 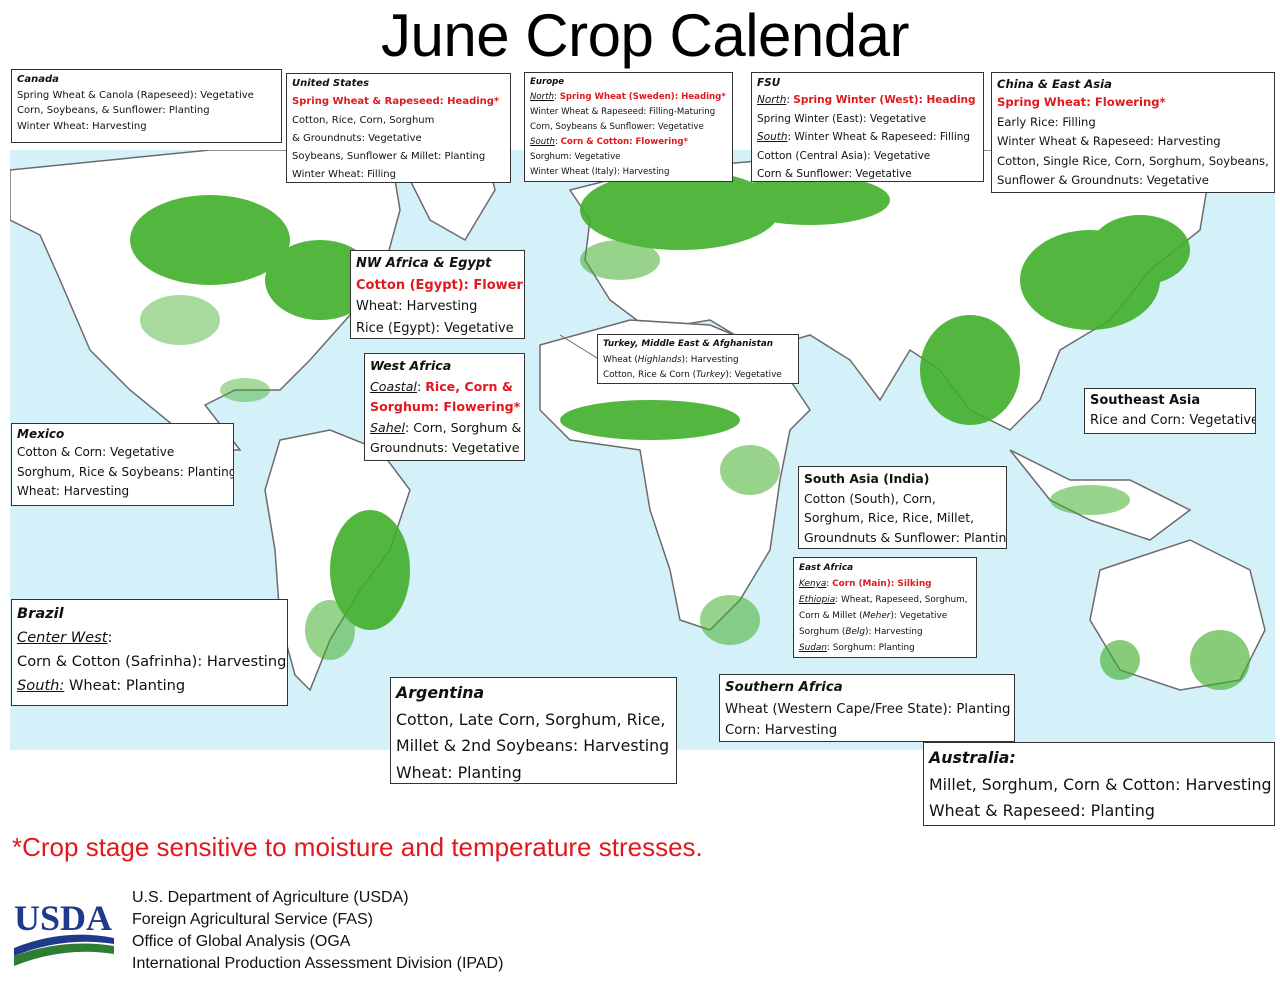 I want to click on region-header-argentina: Argentina, so click(x=440, y=692).